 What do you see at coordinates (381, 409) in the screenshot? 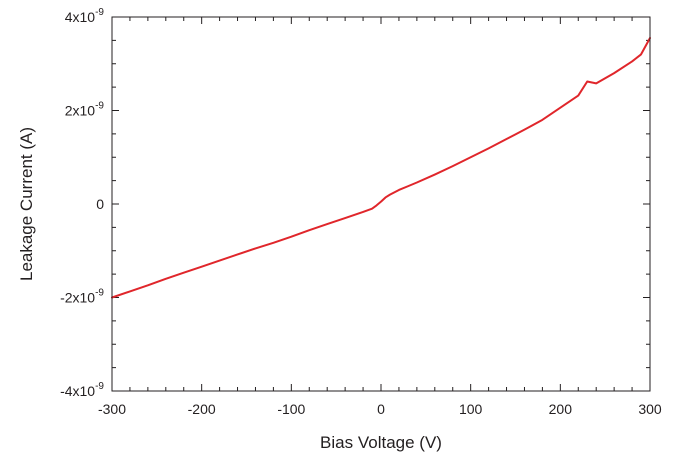
I see `x-tick-label: 0` at bounding box center [381, 409].